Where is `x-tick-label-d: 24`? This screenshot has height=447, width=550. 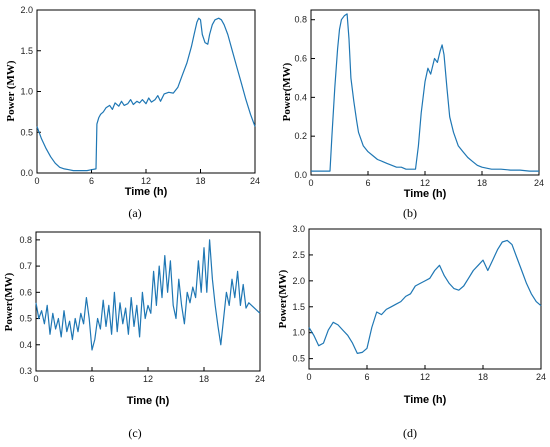 x-tick-label-d: 24 is located at coordinates (541, 377).